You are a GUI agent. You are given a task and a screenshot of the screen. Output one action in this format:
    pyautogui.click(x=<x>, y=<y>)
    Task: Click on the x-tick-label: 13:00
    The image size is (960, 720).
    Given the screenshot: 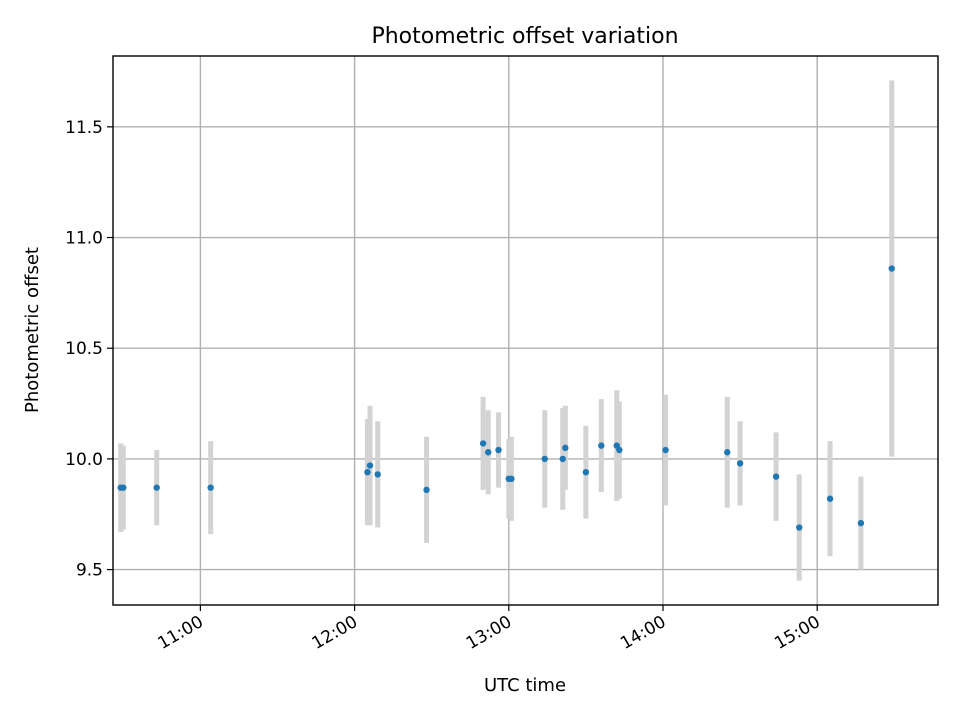 What is the action you would take?
    pyautogui.click(x=489, y=633)
    